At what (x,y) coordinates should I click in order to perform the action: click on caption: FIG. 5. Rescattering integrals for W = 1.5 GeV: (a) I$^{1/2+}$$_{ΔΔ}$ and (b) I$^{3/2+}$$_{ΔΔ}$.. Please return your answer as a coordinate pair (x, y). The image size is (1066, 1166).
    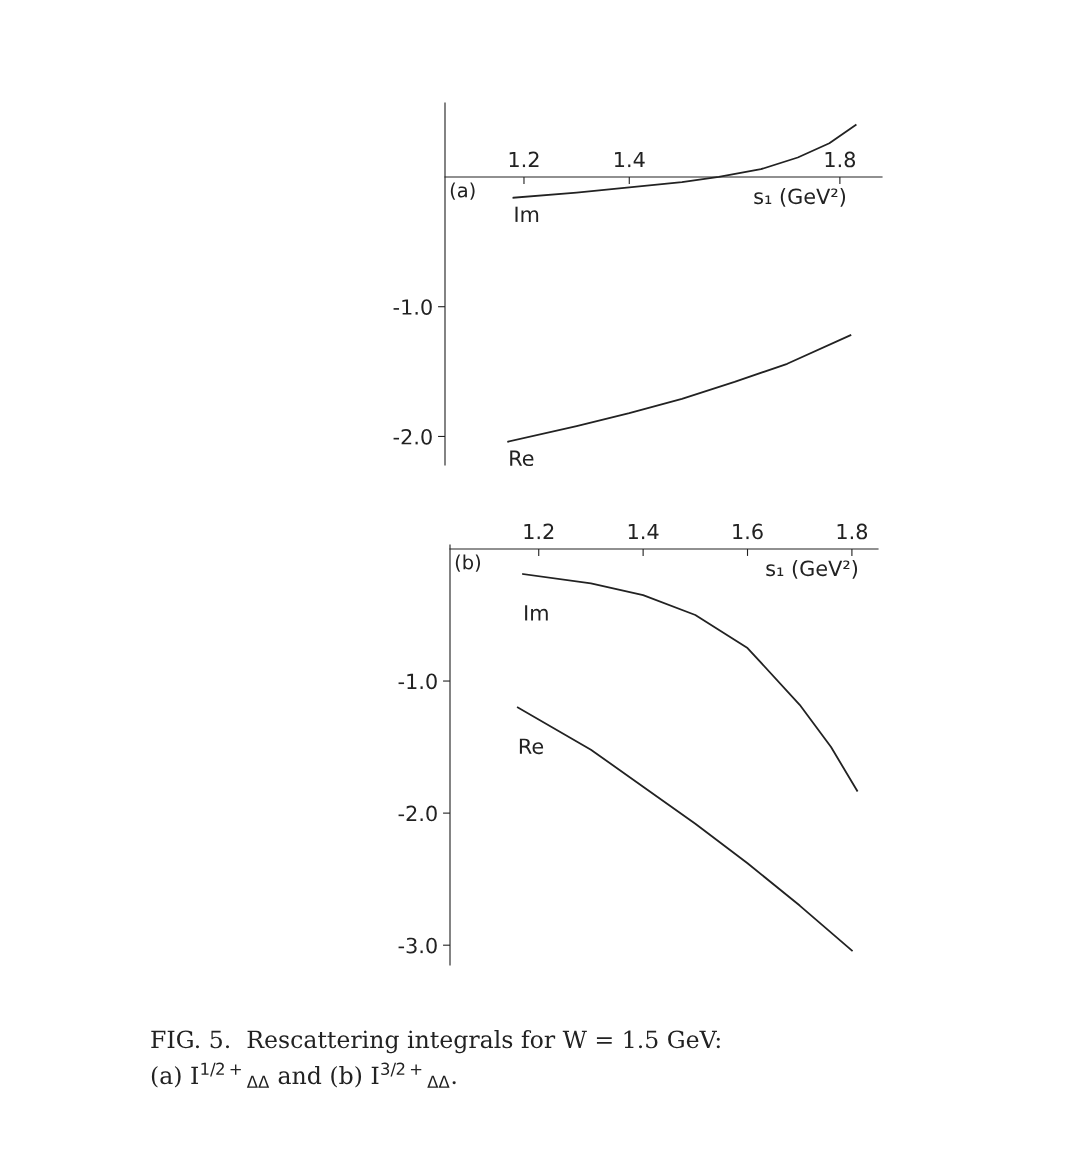
    Looking at the image, I should click on (435, 1059).